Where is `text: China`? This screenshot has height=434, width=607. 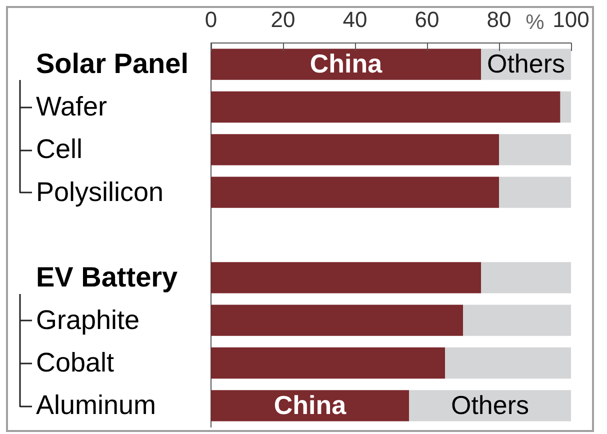 text: China is located at coordinates (310, 405).